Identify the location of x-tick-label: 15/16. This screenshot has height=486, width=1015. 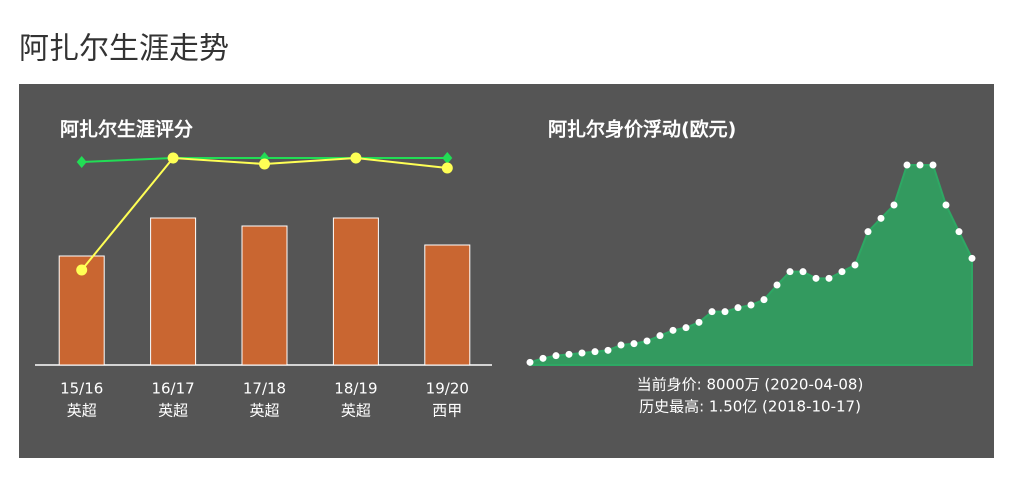
(81, 389).